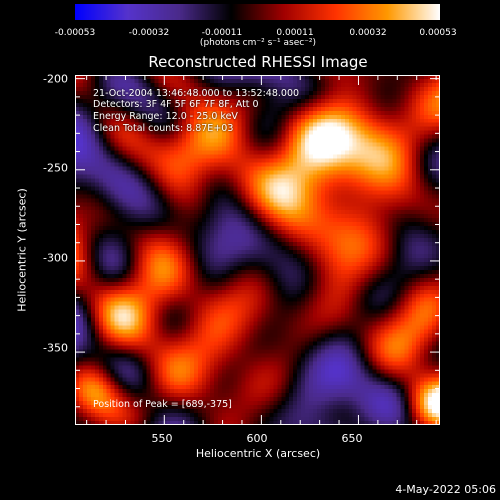 The height and width of the screenshot is (500, 500). Describe the element at coordinates (258, 62) in the screenshot. I see `chart-title: Reconstructed RHESSI Image` at that location.